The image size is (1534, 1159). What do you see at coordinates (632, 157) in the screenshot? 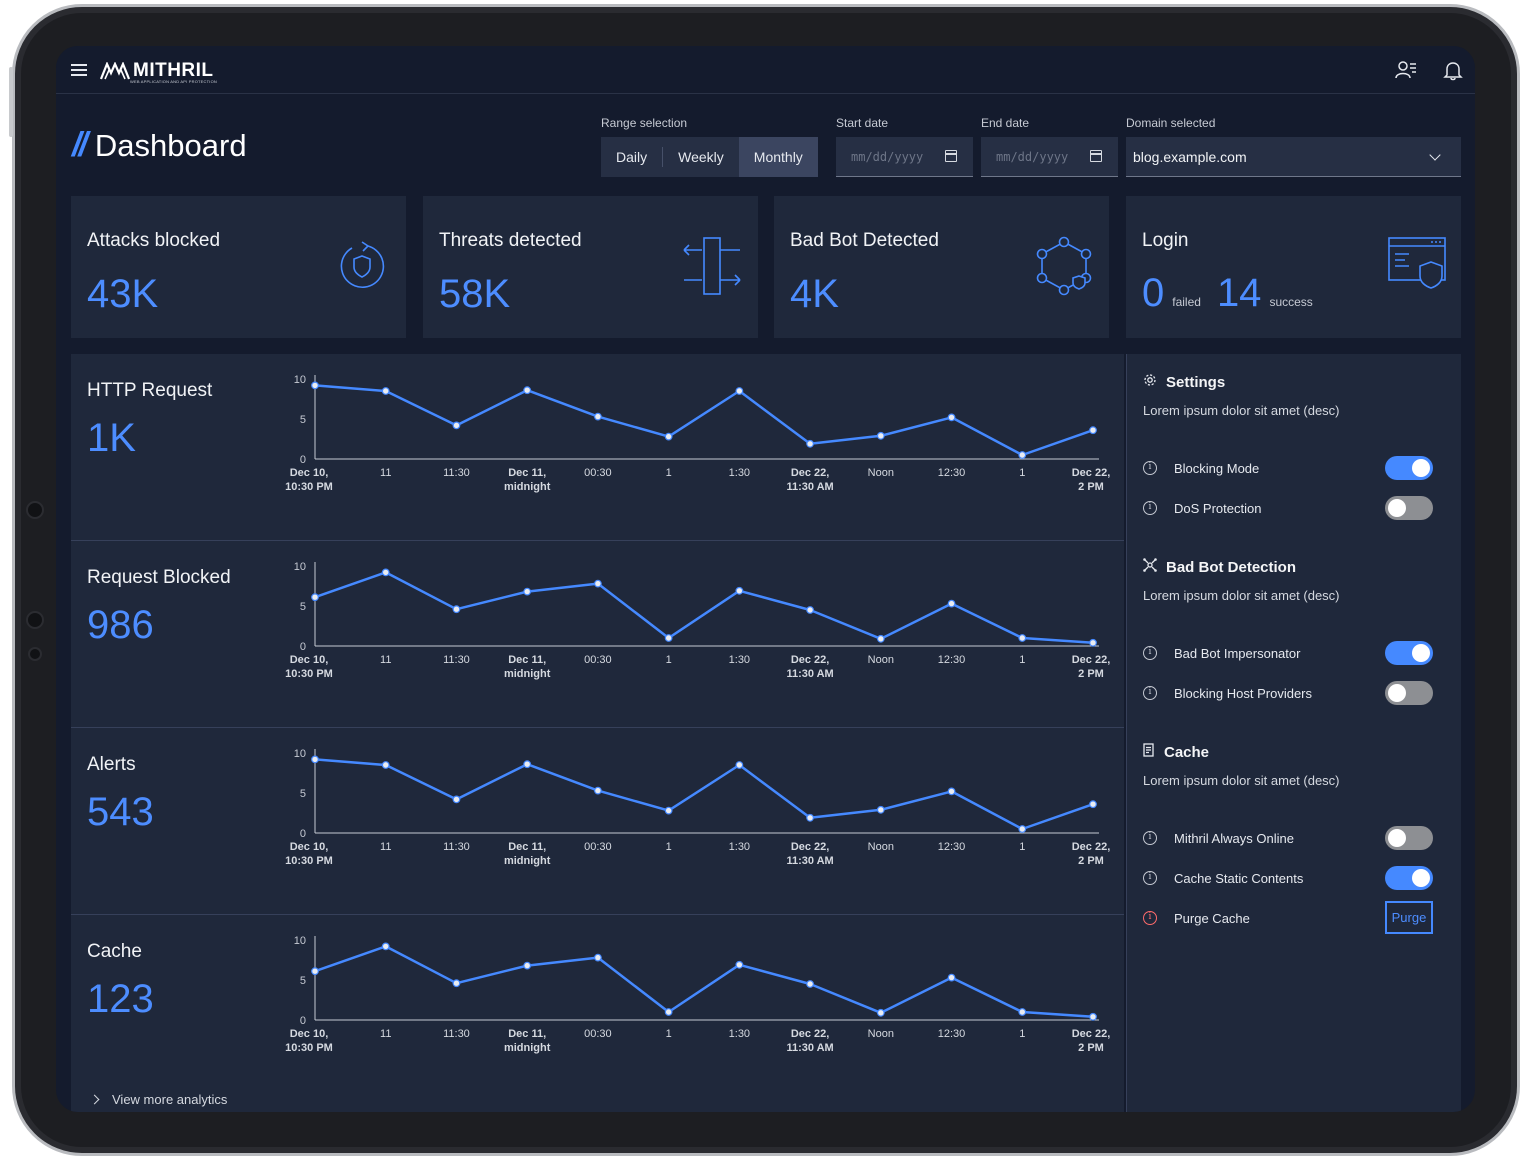
I see `range-daily-button: Daily` at bounding box center [632, 157].